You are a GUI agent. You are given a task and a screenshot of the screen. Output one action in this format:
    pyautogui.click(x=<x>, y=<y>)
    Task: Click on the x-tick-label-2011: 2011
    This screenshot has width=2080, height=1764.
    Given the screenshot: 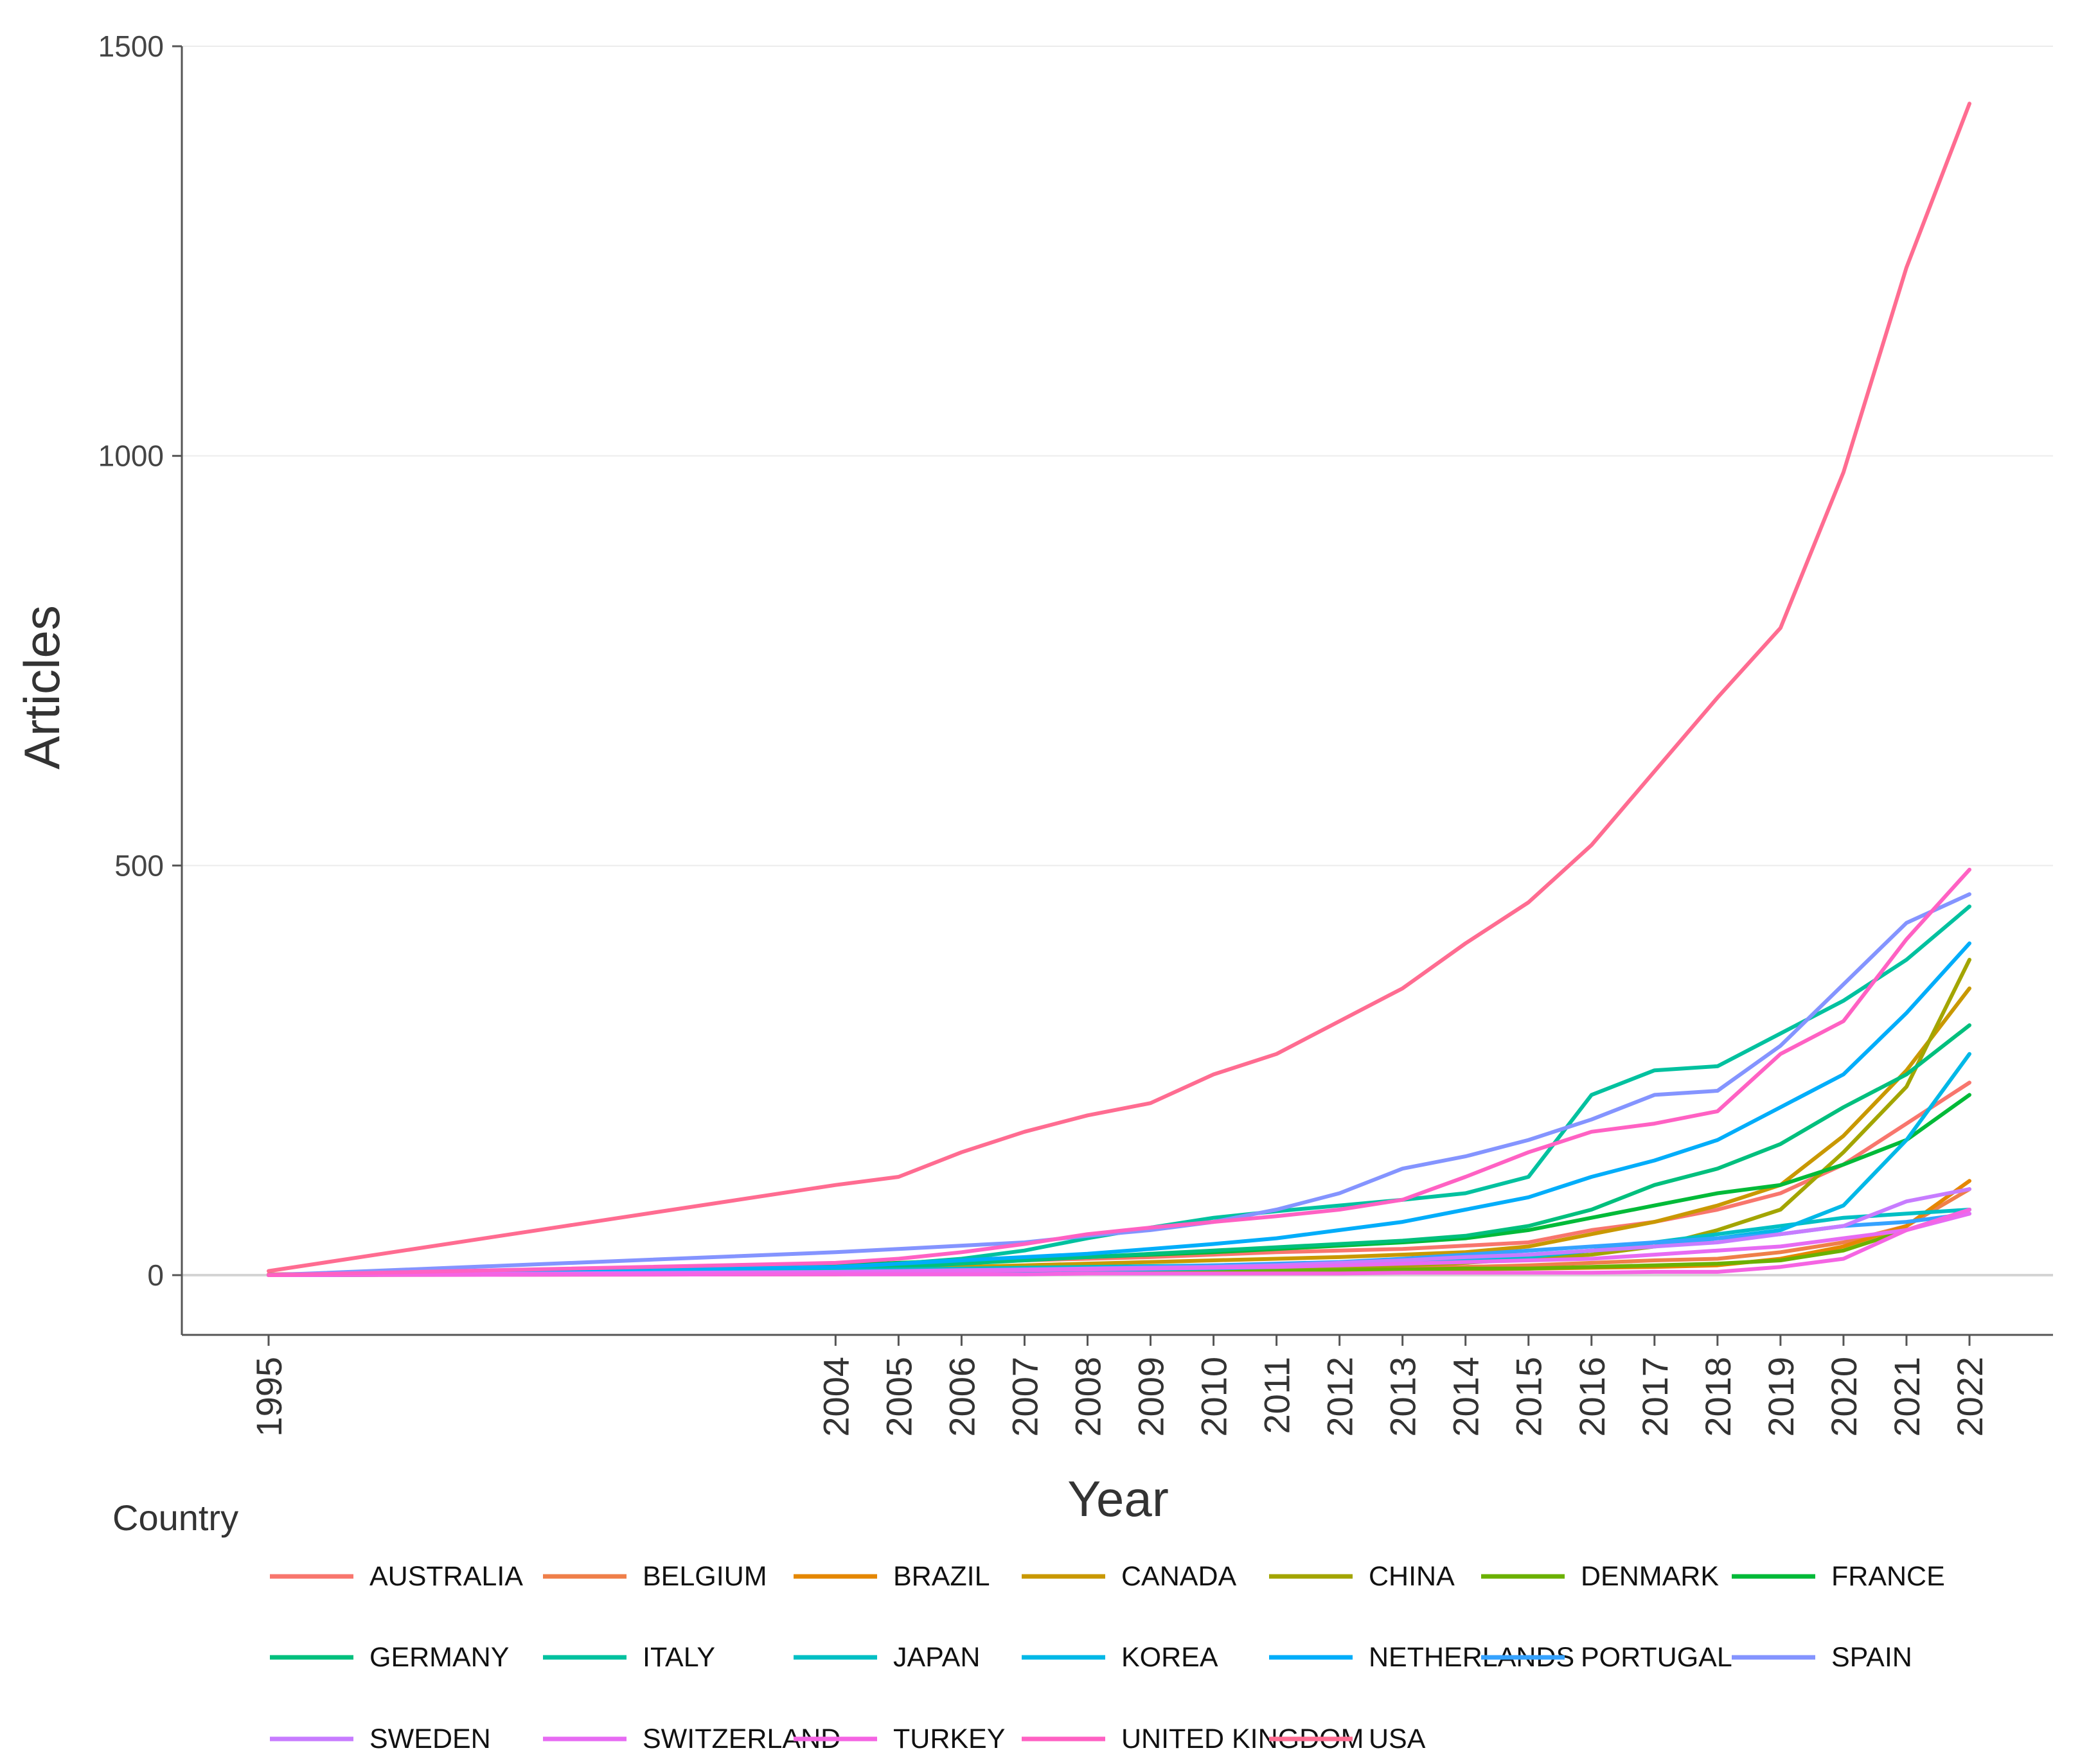 What is the action you would take?
    pyautogui.click(x=1277, y=1395)
    